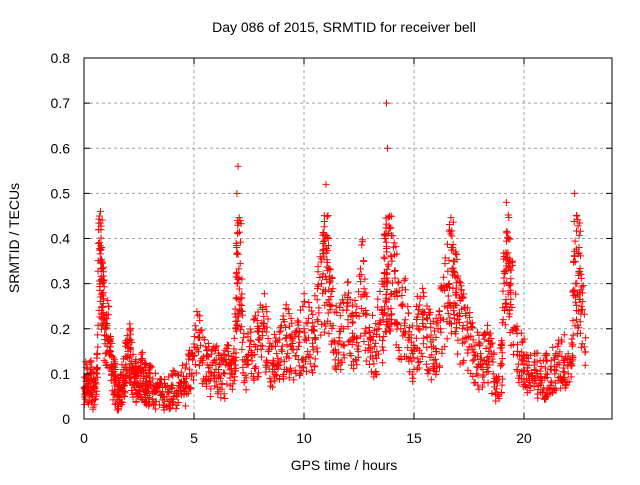 The image size is (640, 485). What do you see at coordinates (84, 438) in the screenshot?
I see `x-tick-label: 0` at bounding box center [84, 438].